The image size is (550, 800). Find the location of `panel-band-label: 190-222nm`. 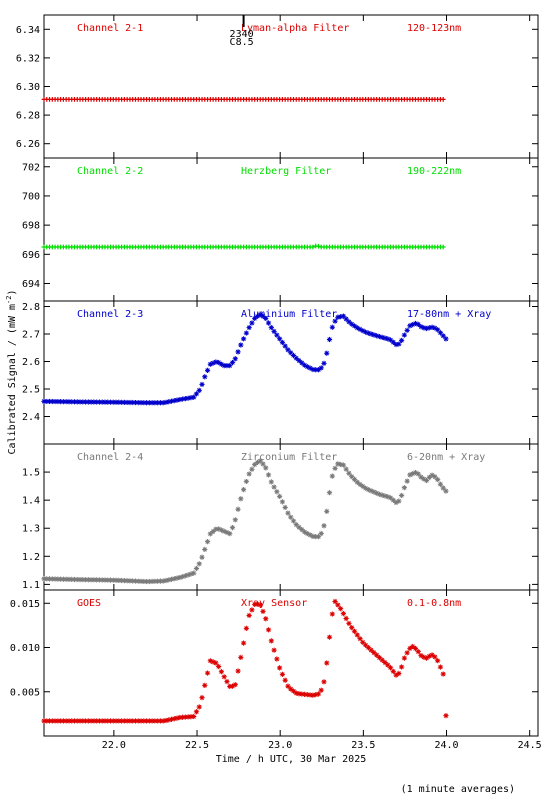

panel-band-label: 190-222nm is located at coordinates (434, 171).